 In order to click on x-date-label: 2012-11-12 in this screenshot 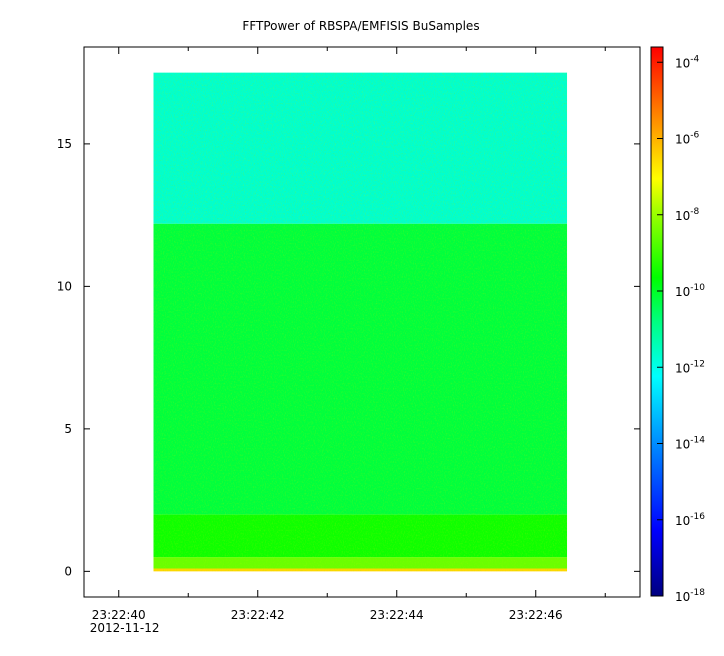, I will do `click(125, 628)`.